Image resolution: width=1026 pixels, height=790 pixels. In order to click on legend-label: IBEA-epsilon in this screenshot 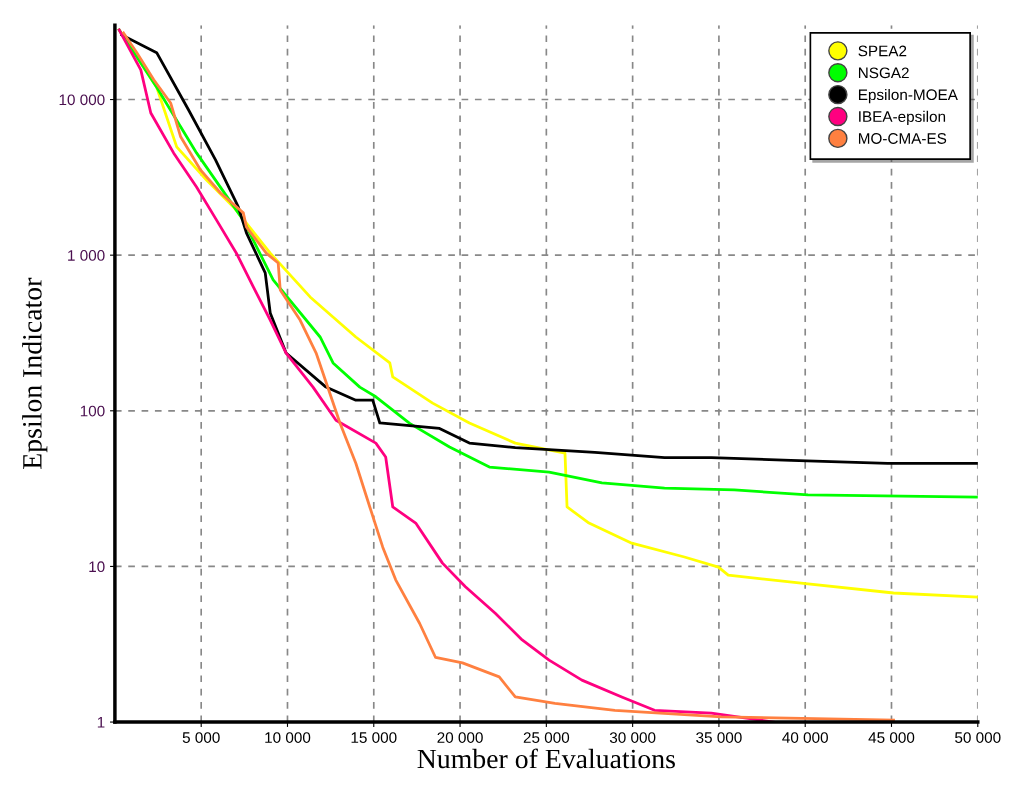, I will do `click(902, 118)`.